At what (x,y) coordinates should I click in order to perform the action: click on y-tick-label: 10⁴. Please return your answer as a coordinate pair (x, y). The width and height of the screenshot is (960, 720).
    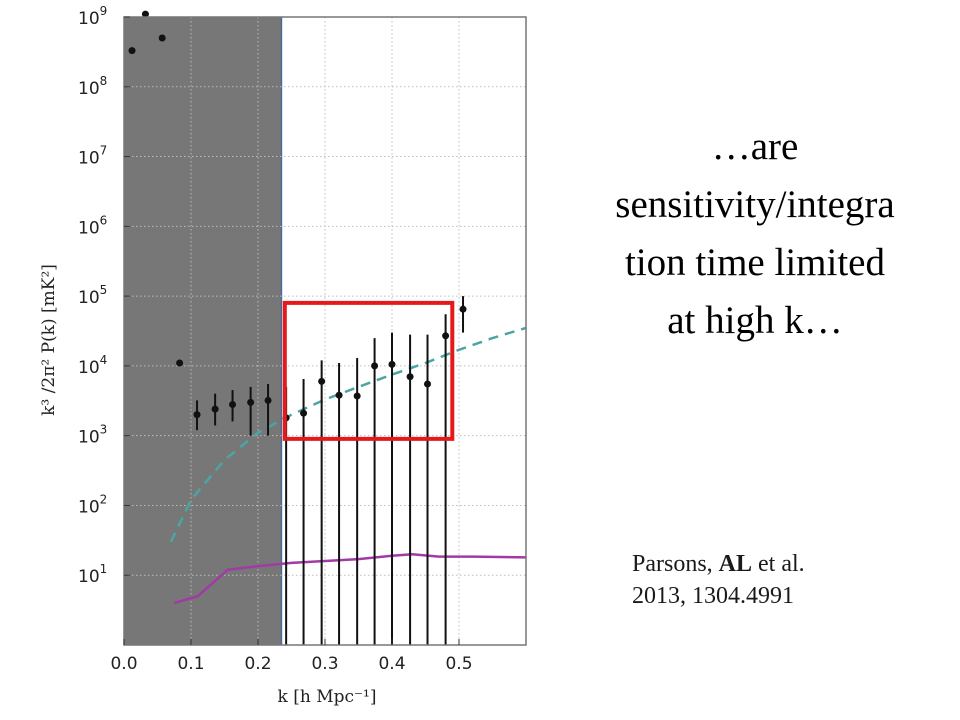
    Looking at the image, I should click on (92, 365).